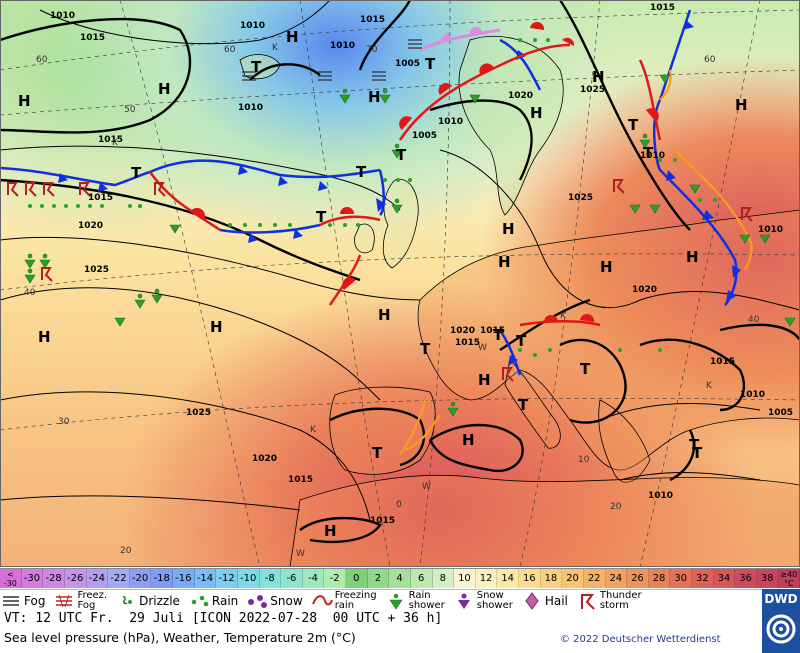  I want to click on legend-item: Snow shower, so click(483, 600).